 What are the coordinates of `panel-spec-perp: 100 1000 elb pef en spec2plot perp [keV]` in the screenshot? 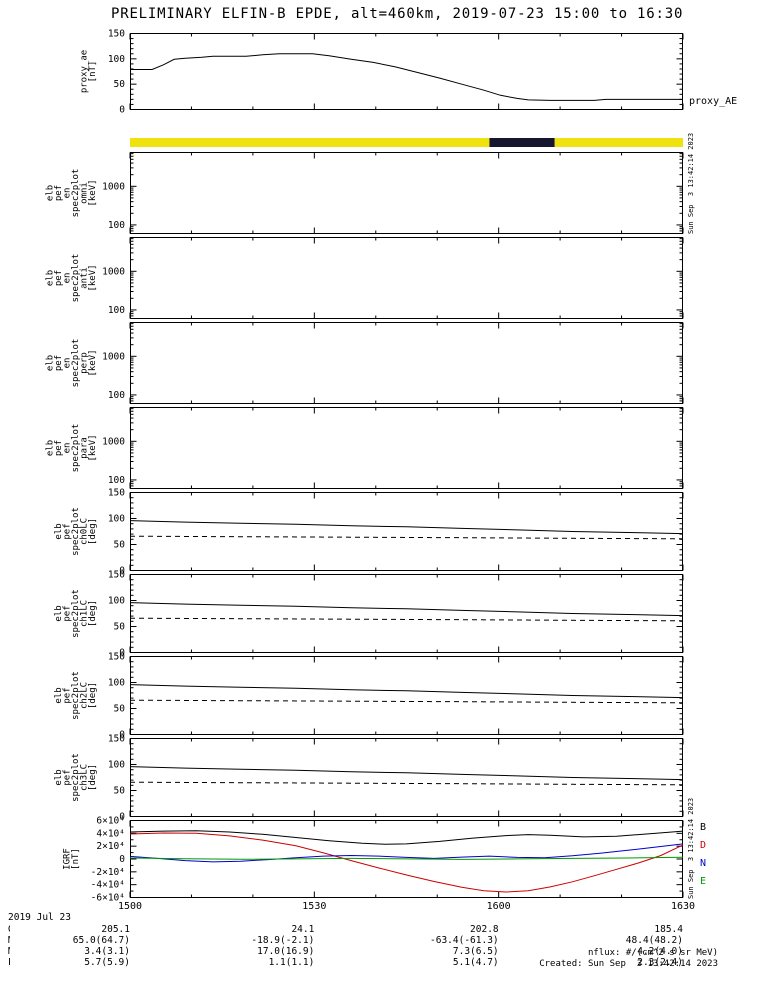 It's located at (387, 363).